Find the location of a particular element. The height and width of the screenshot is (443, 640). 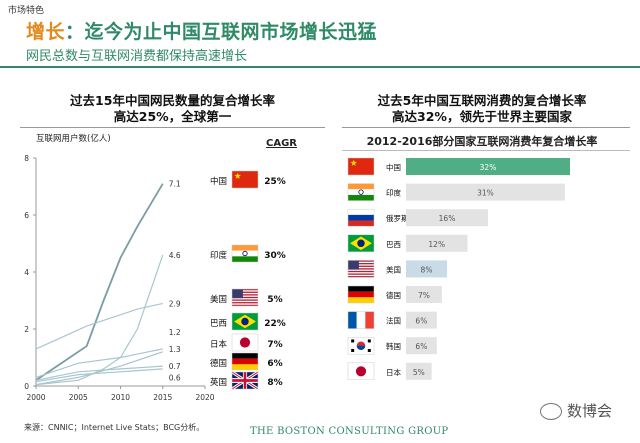

series-end-label-germany: 0.7 is located at coordinates (175, 366).